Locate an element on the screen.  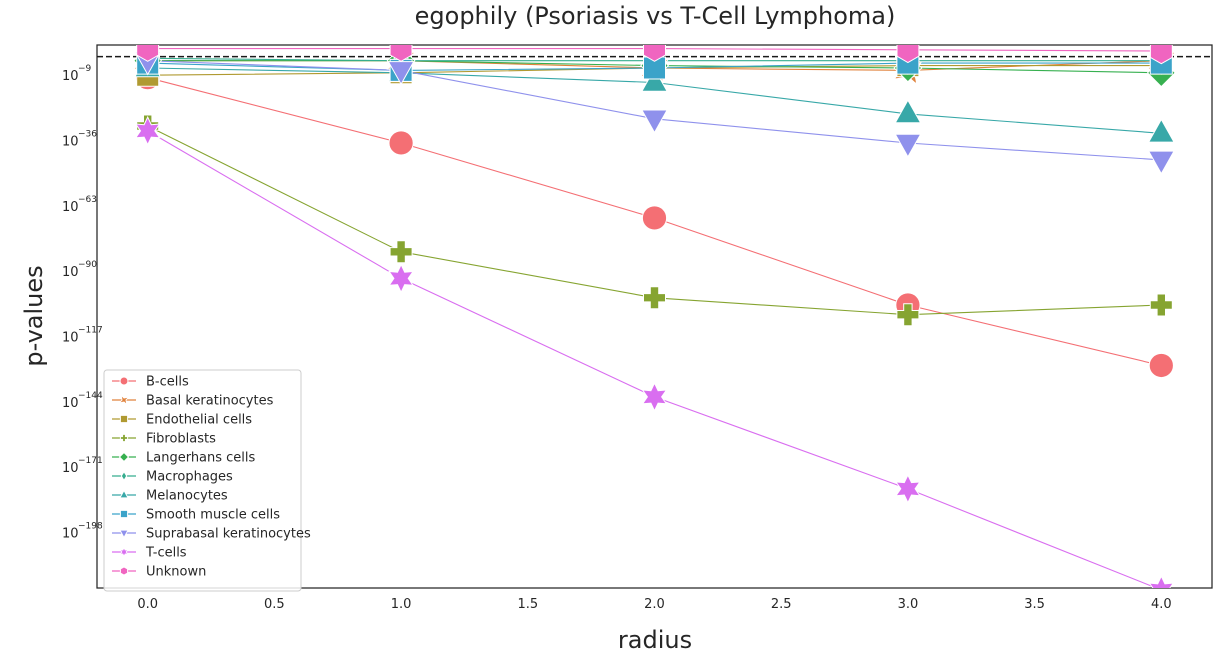
legend-item: Smooth muscle cells is located at coordinates (196, 515).